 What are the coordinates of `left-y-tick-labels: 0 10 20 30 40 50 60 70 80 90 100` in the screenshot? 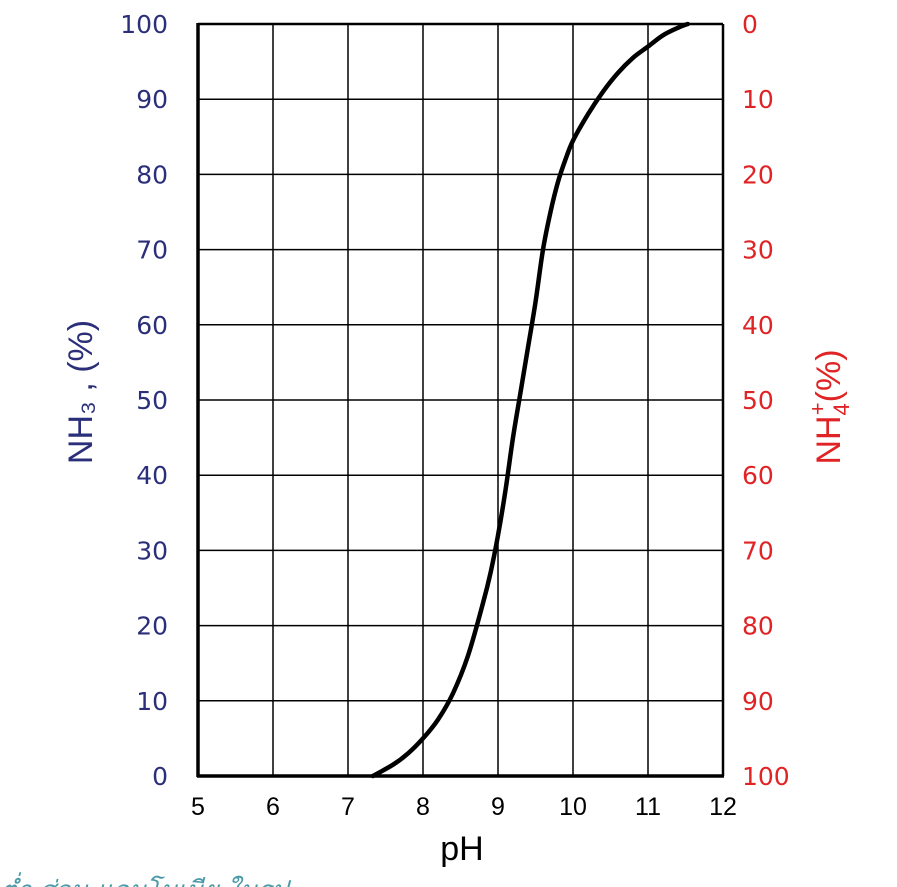 It's located at (144, 400).